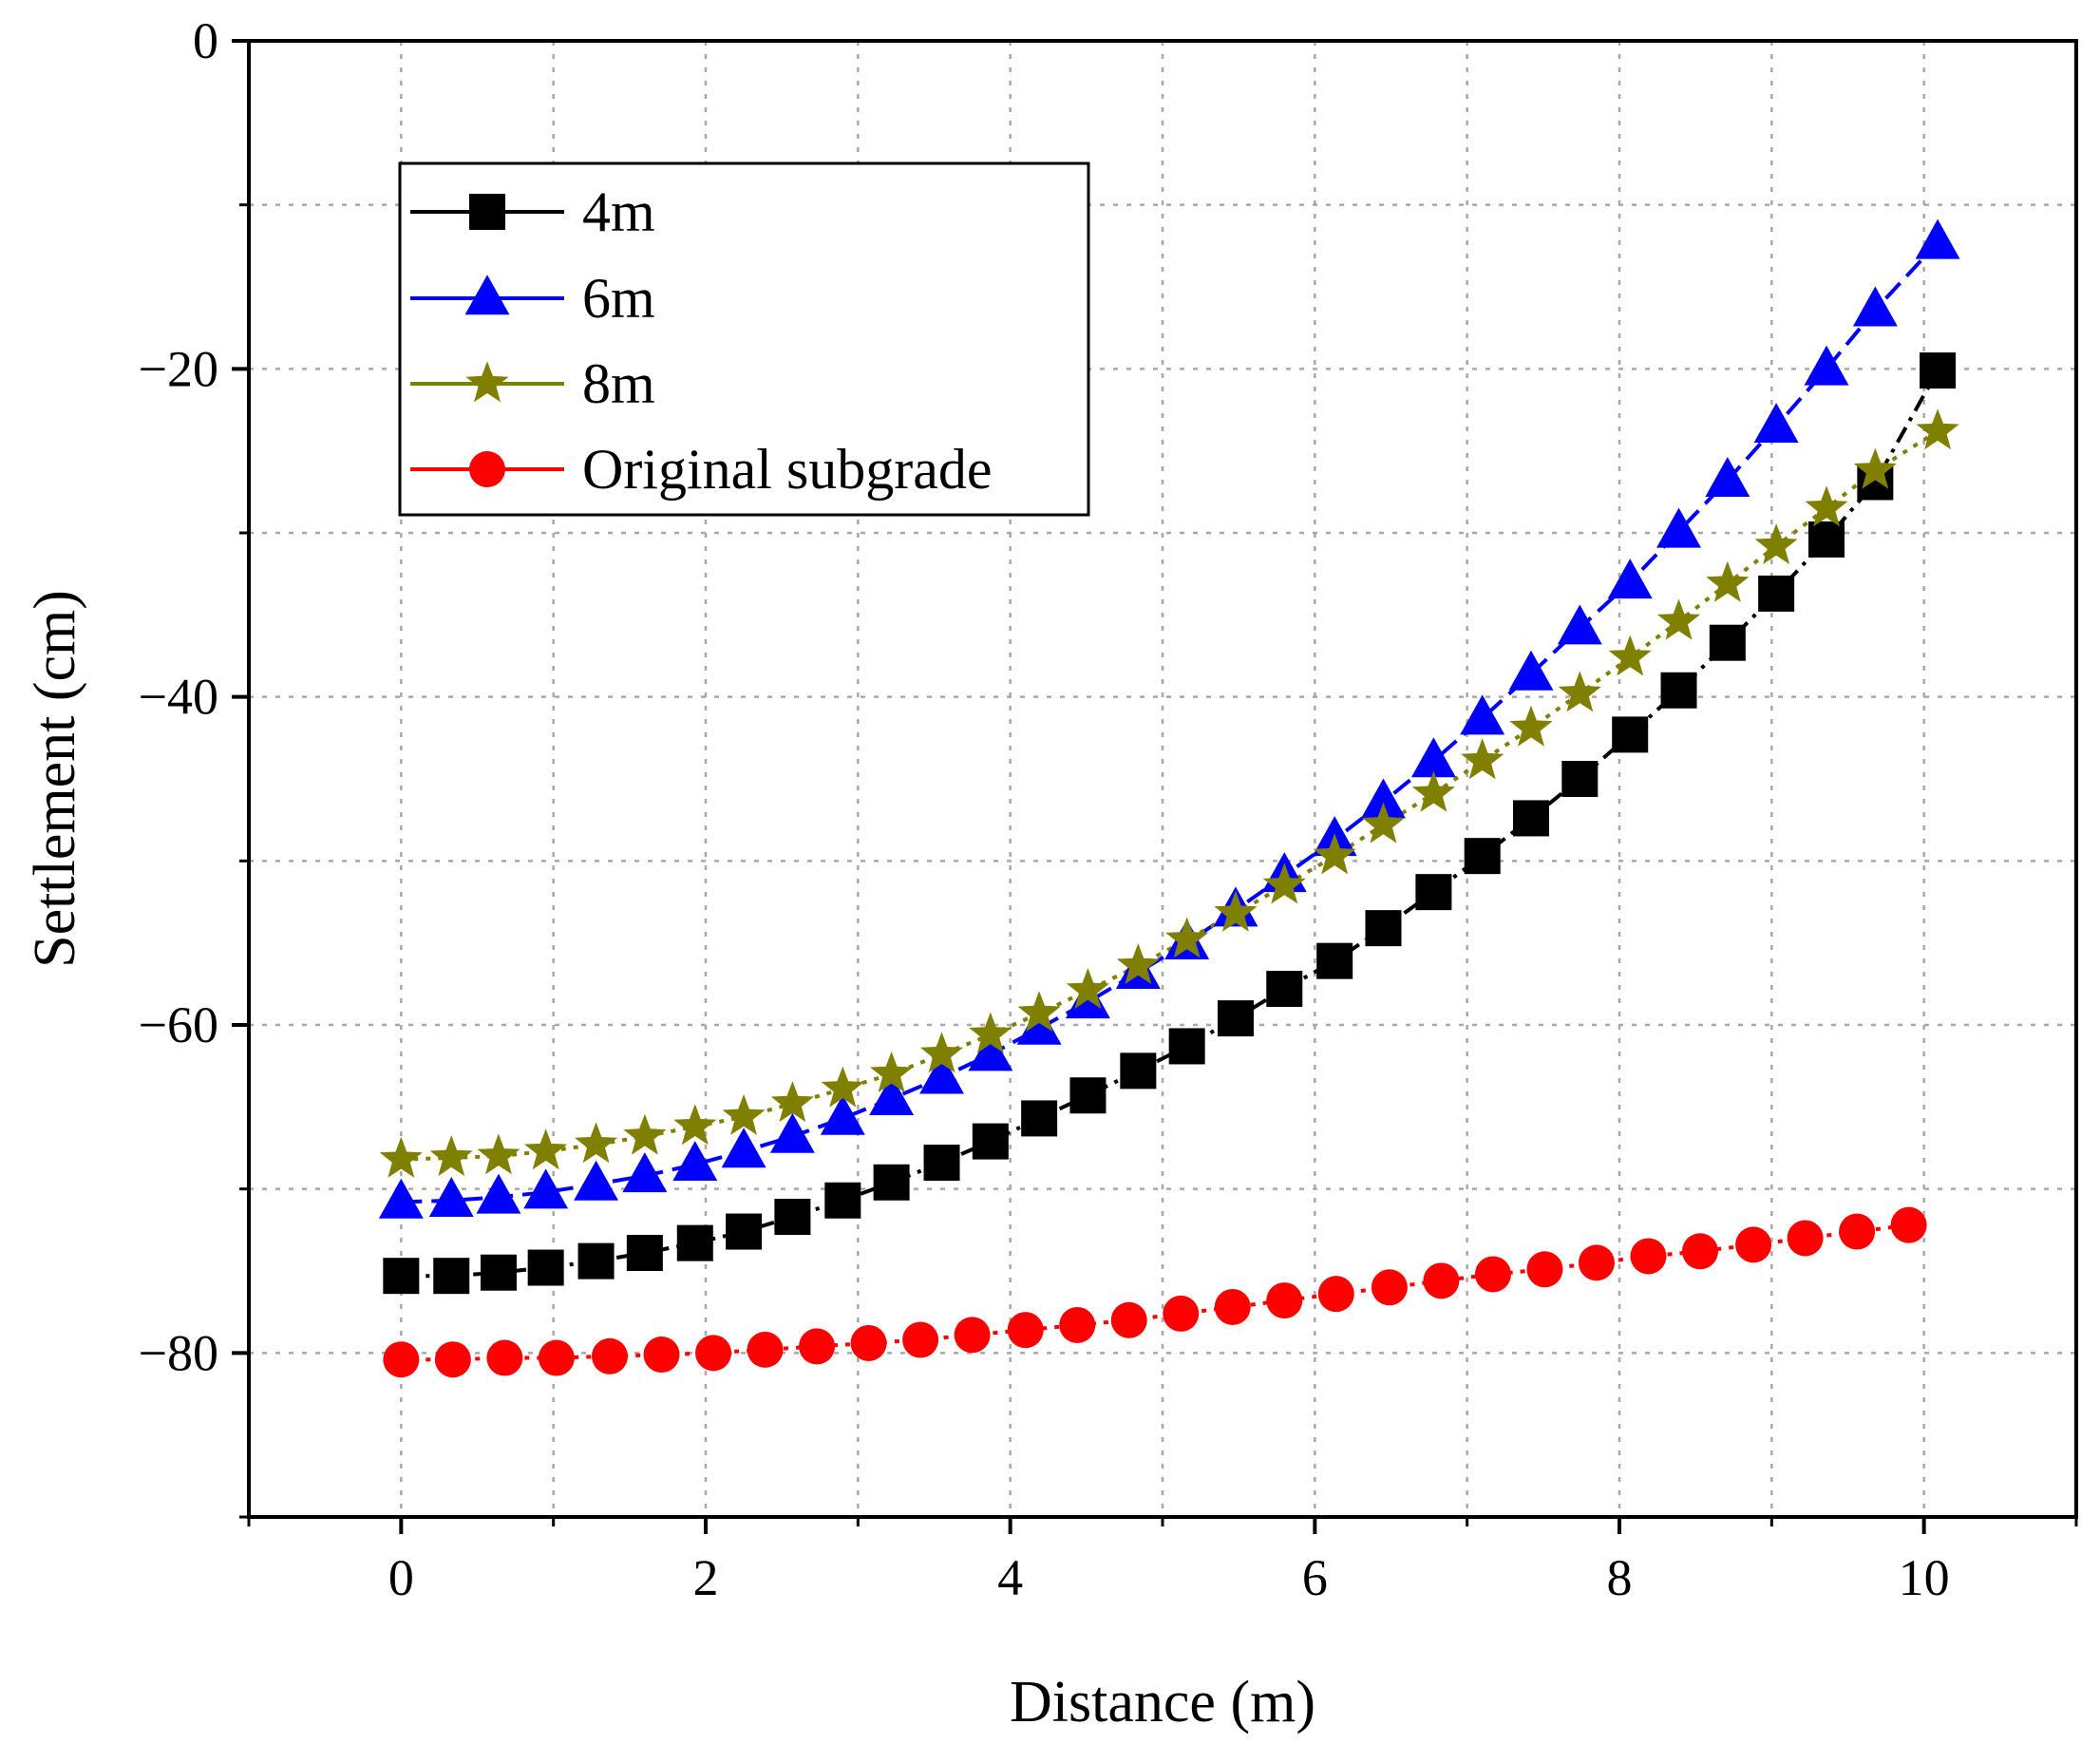 The height and width of the screenshot is (1744, 2100). I want to click on x-tick-label: 6, so click(1315, 1577).